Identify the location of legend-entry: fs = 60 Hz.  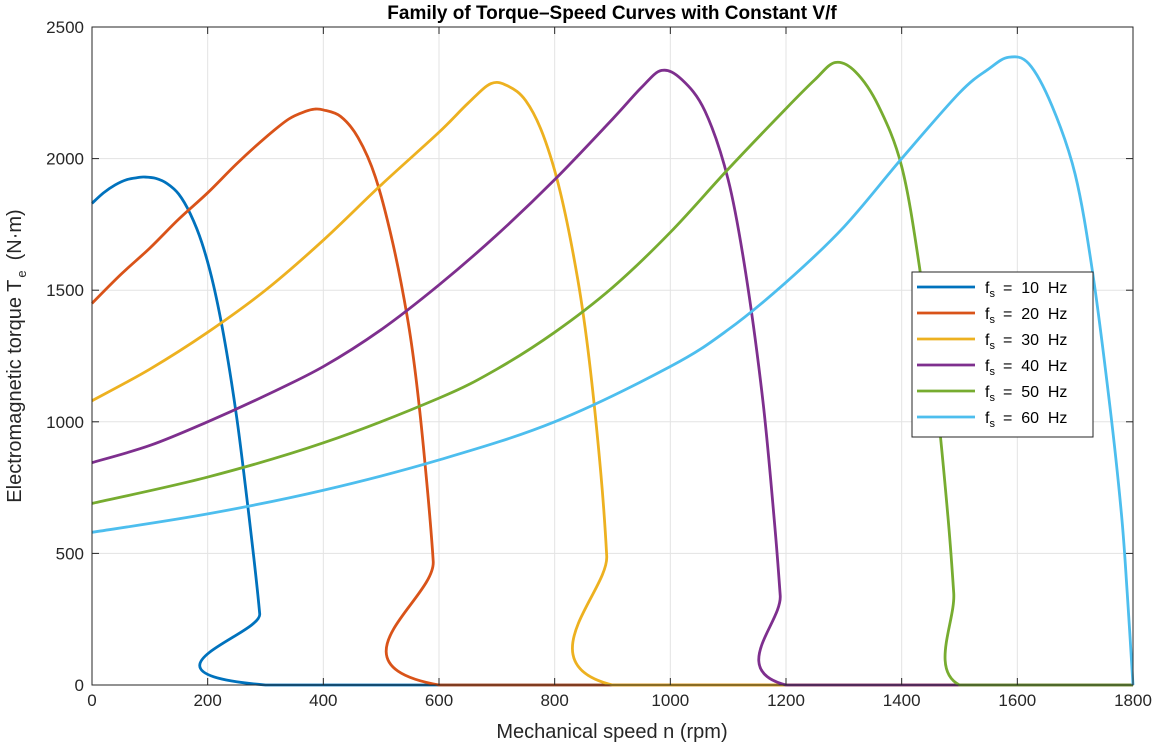
(1026, 420).